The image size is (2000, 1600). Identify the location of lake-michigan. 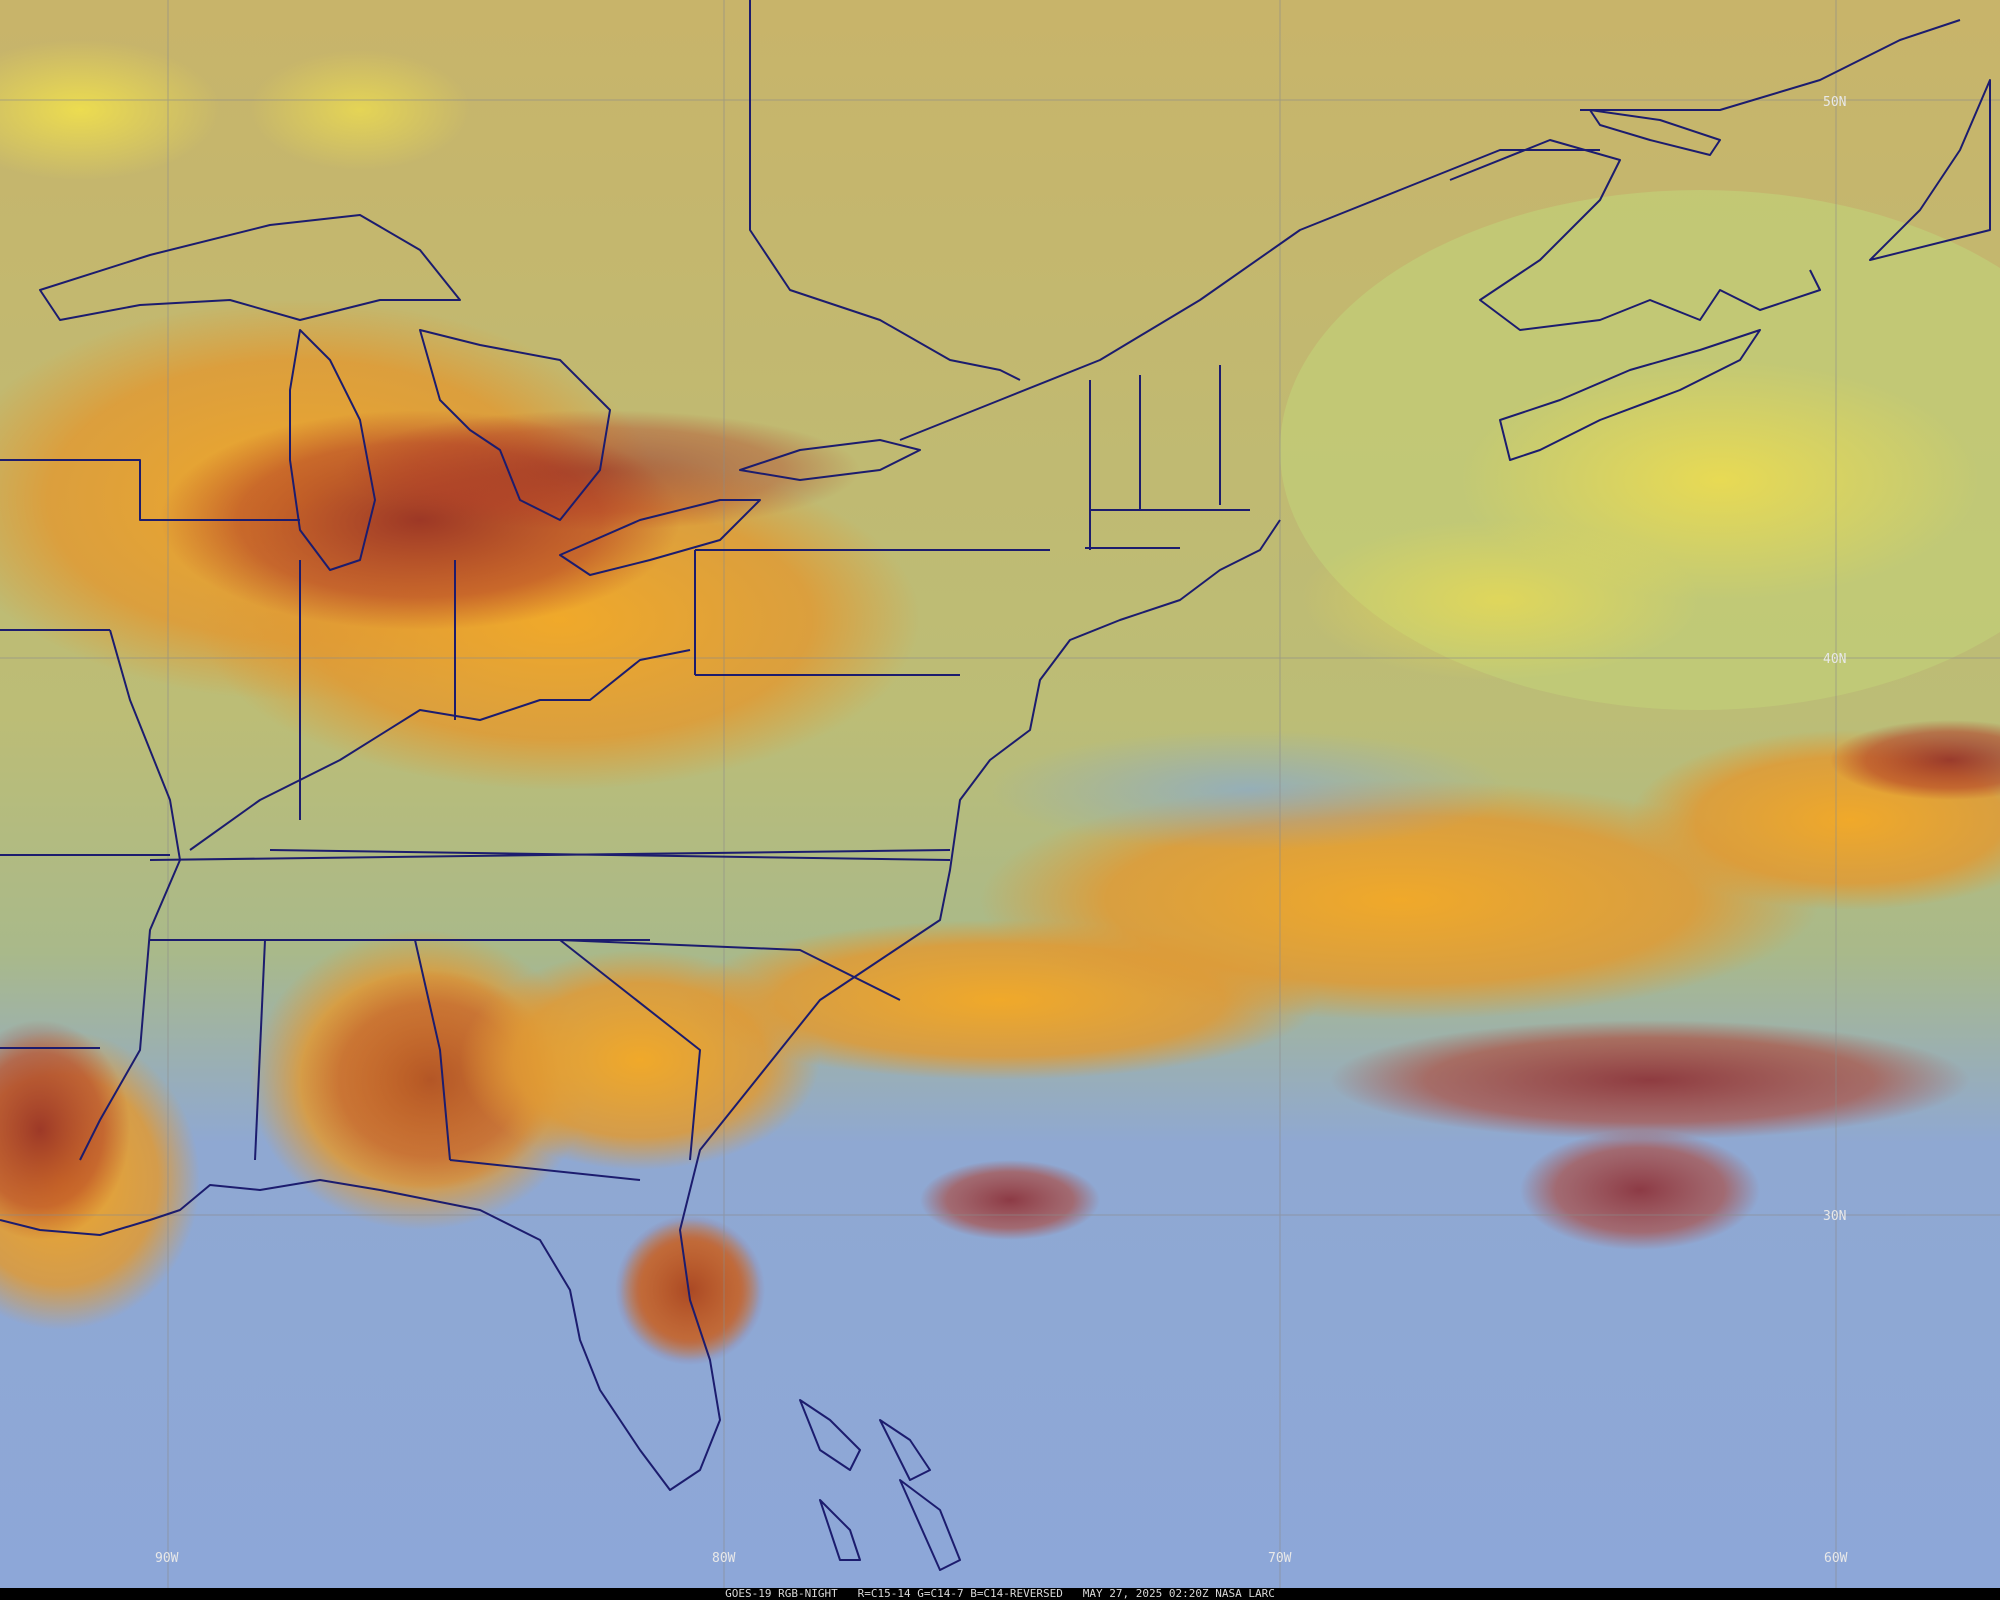
(332, 450).